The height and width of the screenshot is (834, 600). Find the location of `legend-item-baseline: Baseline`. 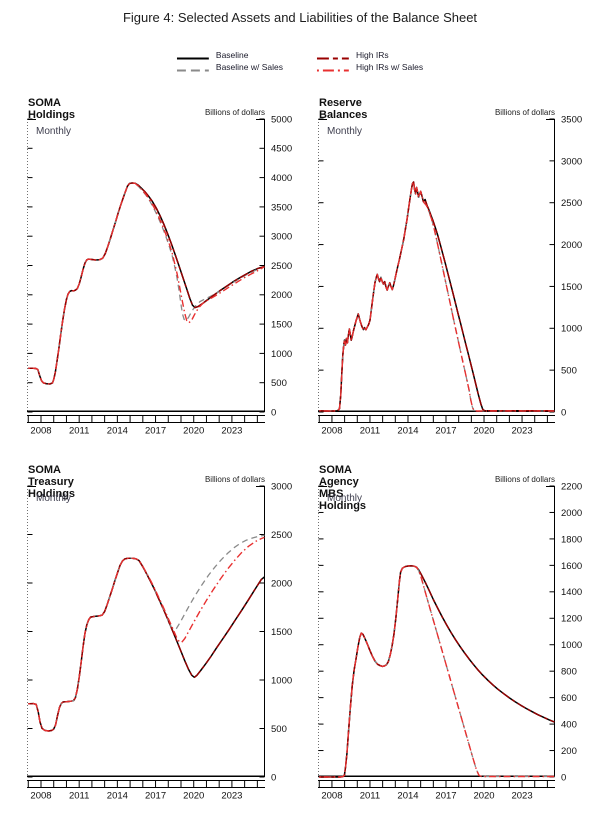

legend-item-baseline: Baseline is located at coordinates (229, 54).